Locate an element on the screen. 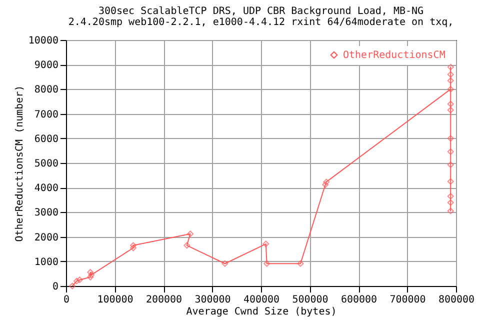 The height and width of the screenshot is (320, 480). x-tick-label: 200000 is located at coordinates (164, 300).